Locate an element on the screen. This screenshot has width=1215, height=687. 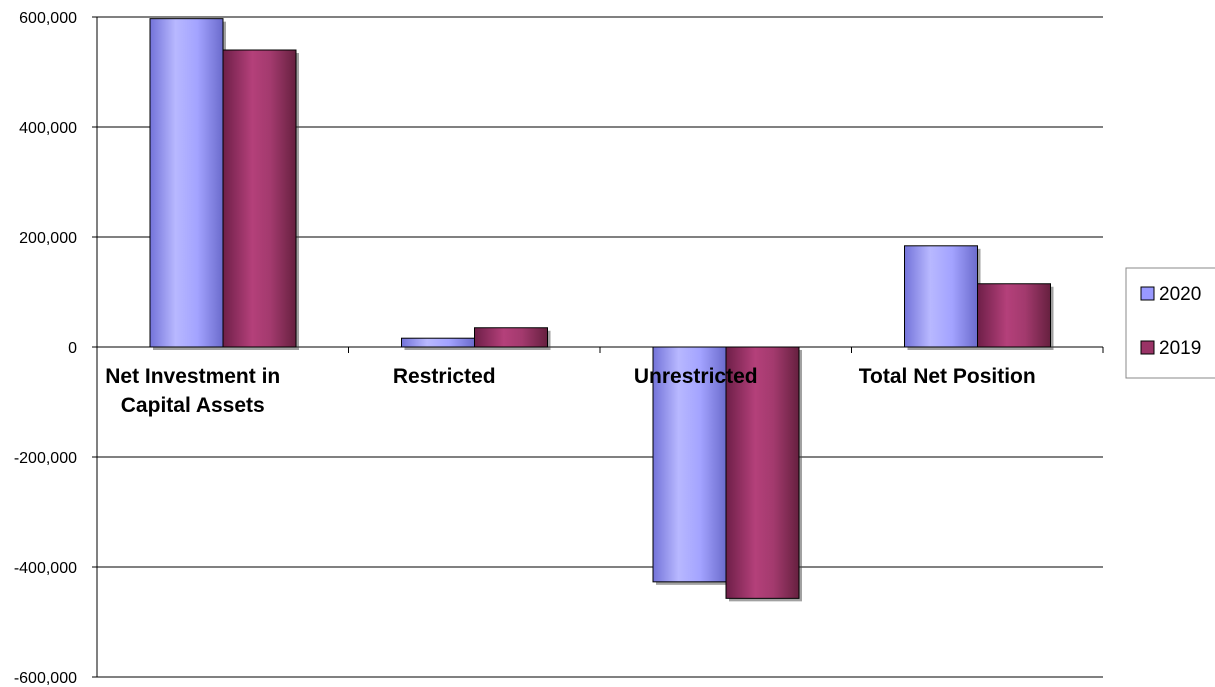
category-label: Unrestricted is located at coordinates (696, 376).